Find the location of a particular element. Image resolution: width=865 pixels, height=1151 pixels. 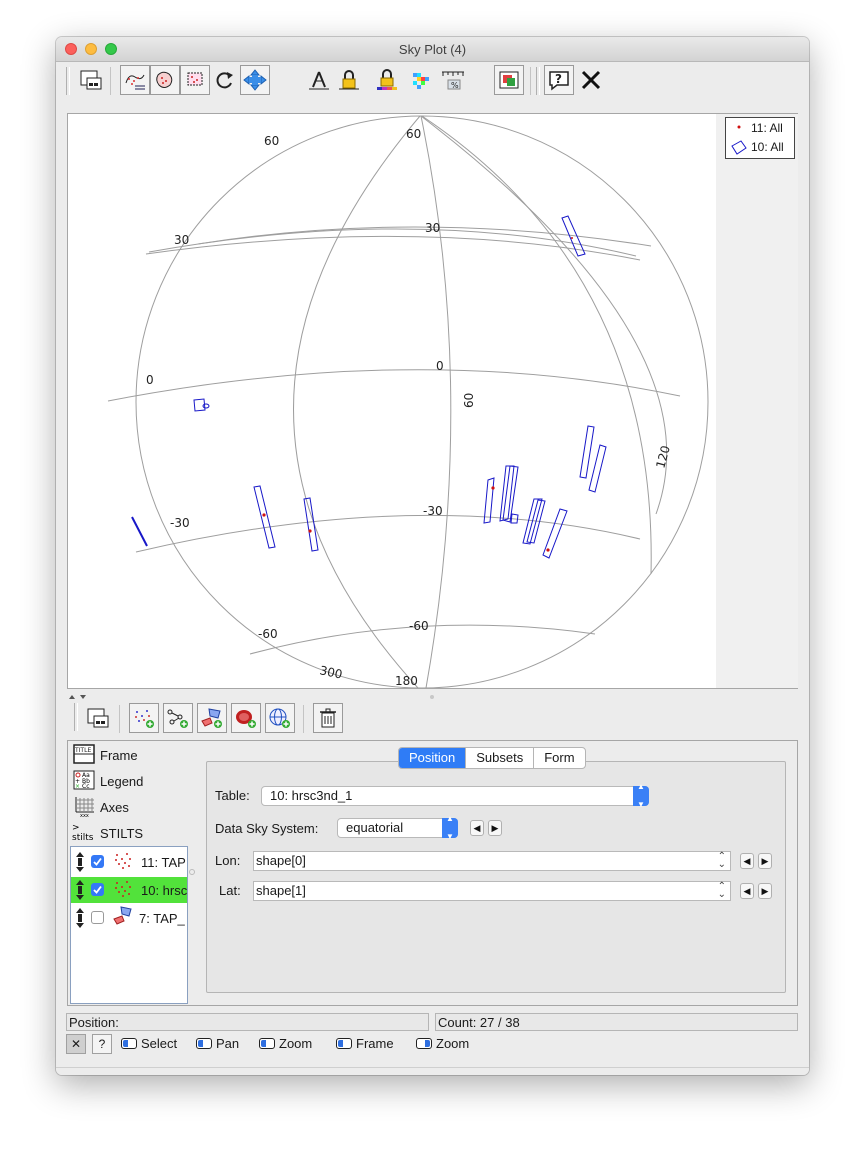

left-click-icon is located at coordinates (129, 1043).